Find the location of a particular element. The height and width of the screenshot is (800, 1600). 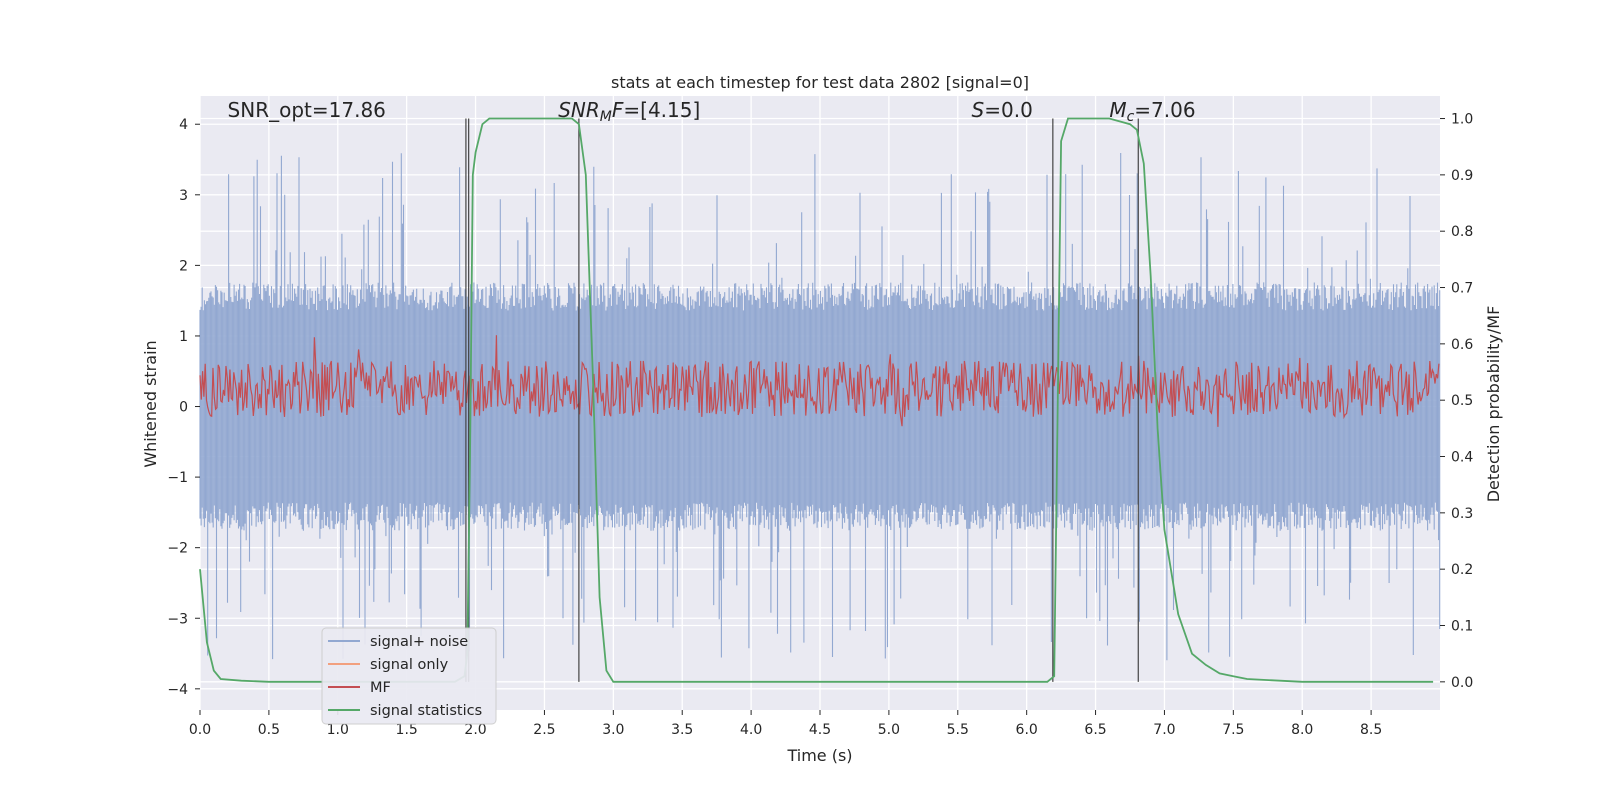

y-right-tick-label: 0.1 is located at coordinates (1462, 627).